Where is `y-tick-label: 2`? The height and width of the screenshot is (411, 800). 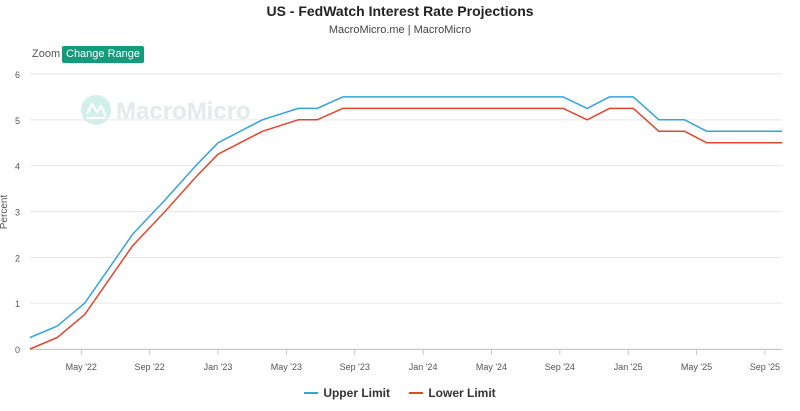 y-tick-label: 2 is located at coordinates (17, 258).